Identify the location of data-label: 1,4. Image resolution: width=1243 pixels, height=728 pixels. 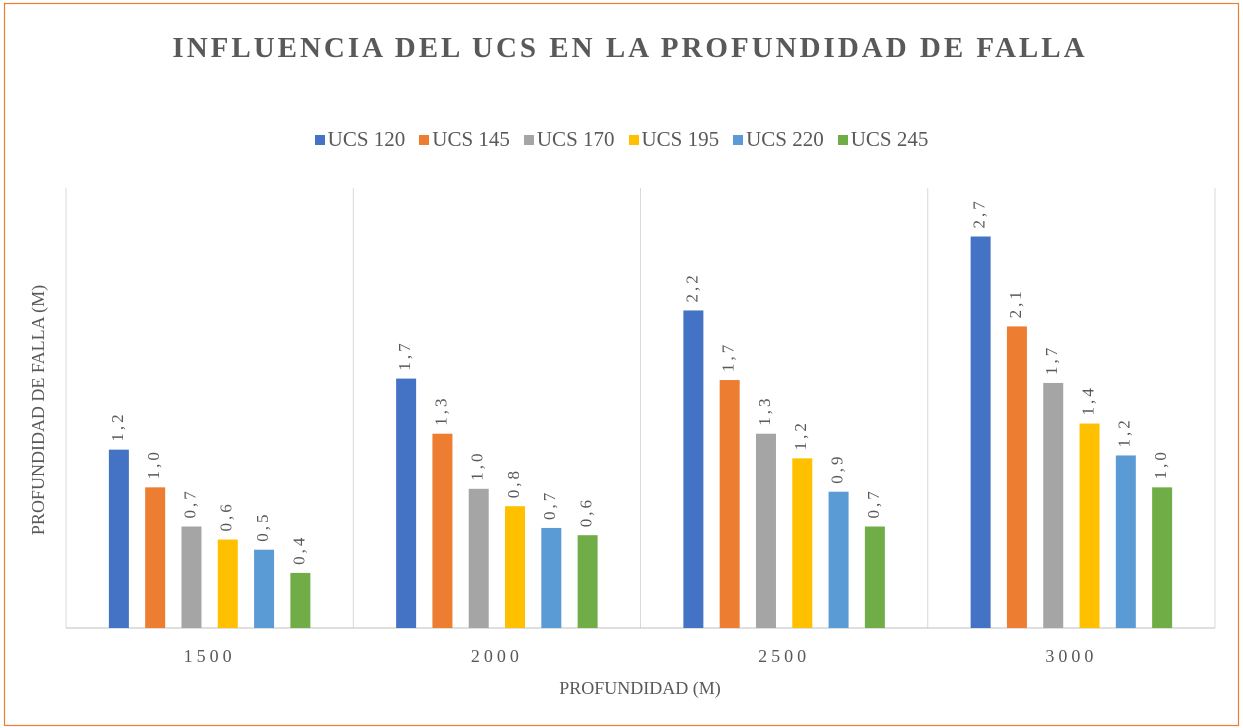
(1087, 400).